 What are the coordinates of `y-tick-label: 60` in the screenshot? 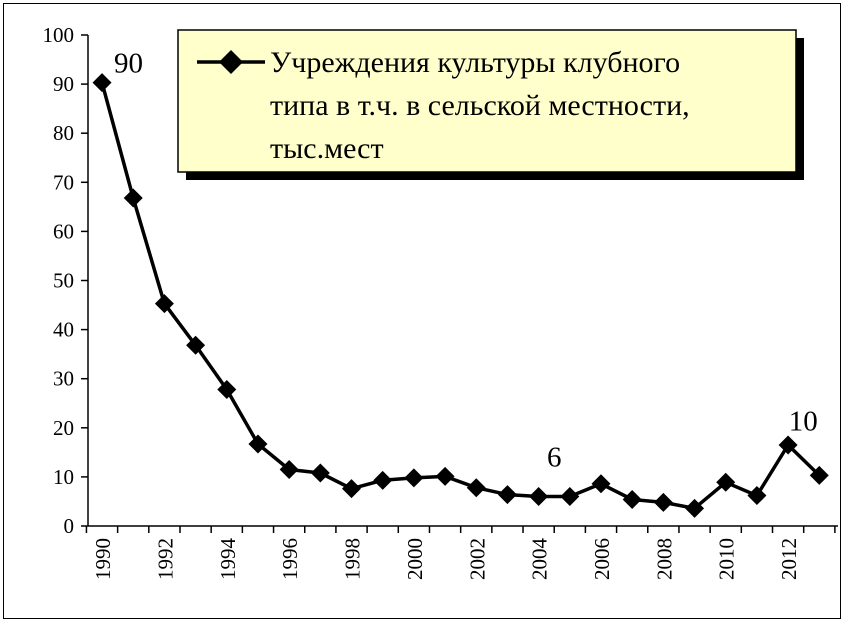 It's located at (63, 231).